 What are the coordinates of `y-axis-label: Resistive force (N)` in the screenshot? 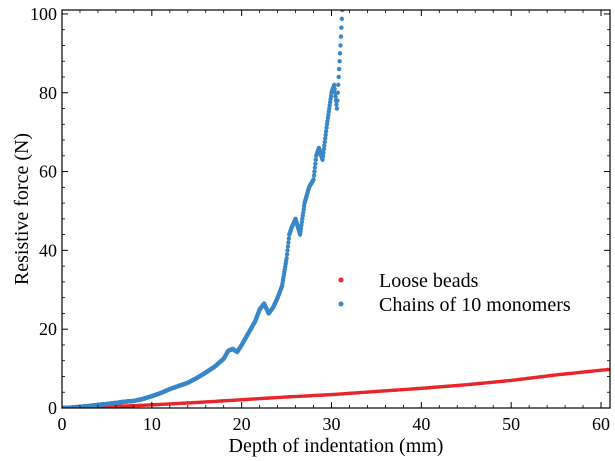 It's located at (22, 209).